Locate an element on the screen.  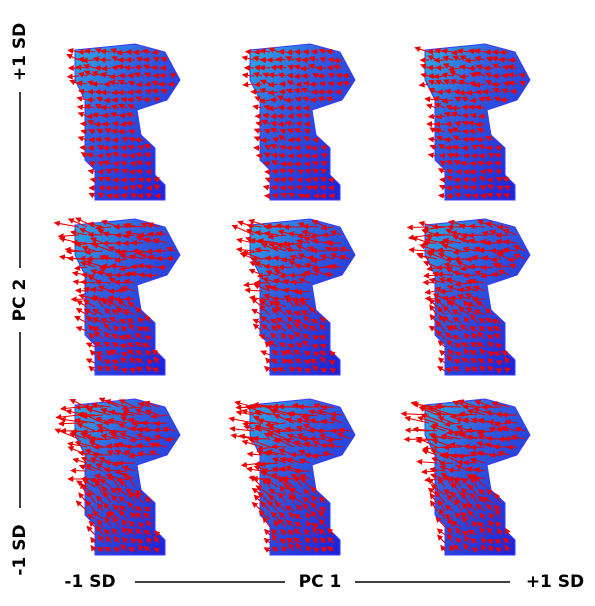
y-top-label: +1 SD is located at coordinates (20, 52).